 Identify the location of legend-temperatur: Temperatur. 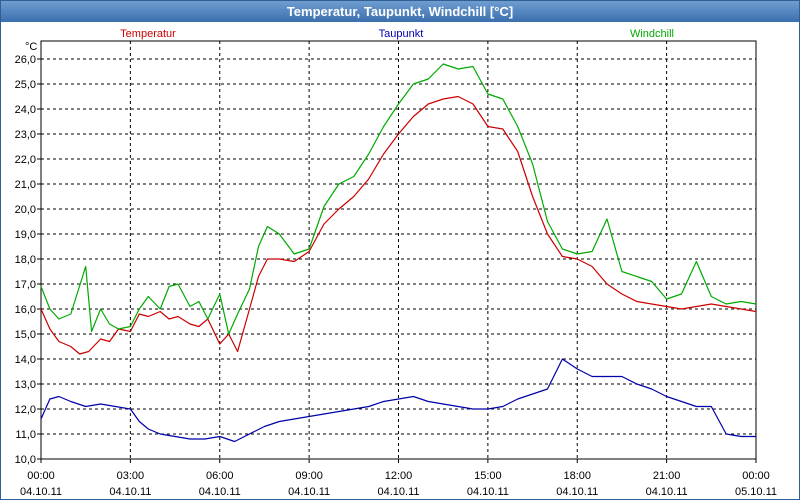
(148, 34).